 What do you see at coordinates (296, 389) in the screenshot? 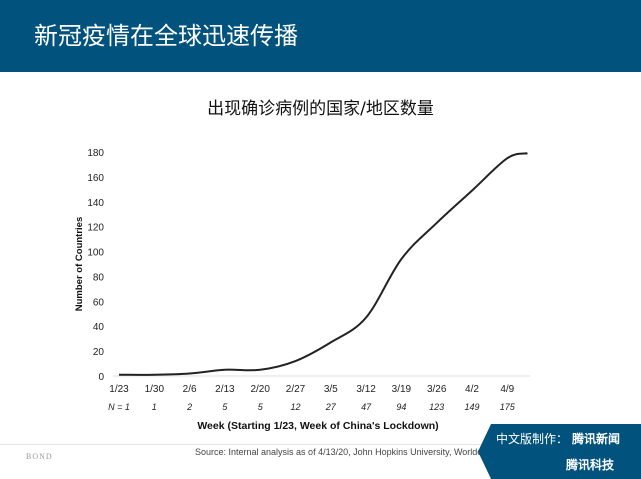
I see `x-tick-label: 2/27` at bounding box center [296, 389].